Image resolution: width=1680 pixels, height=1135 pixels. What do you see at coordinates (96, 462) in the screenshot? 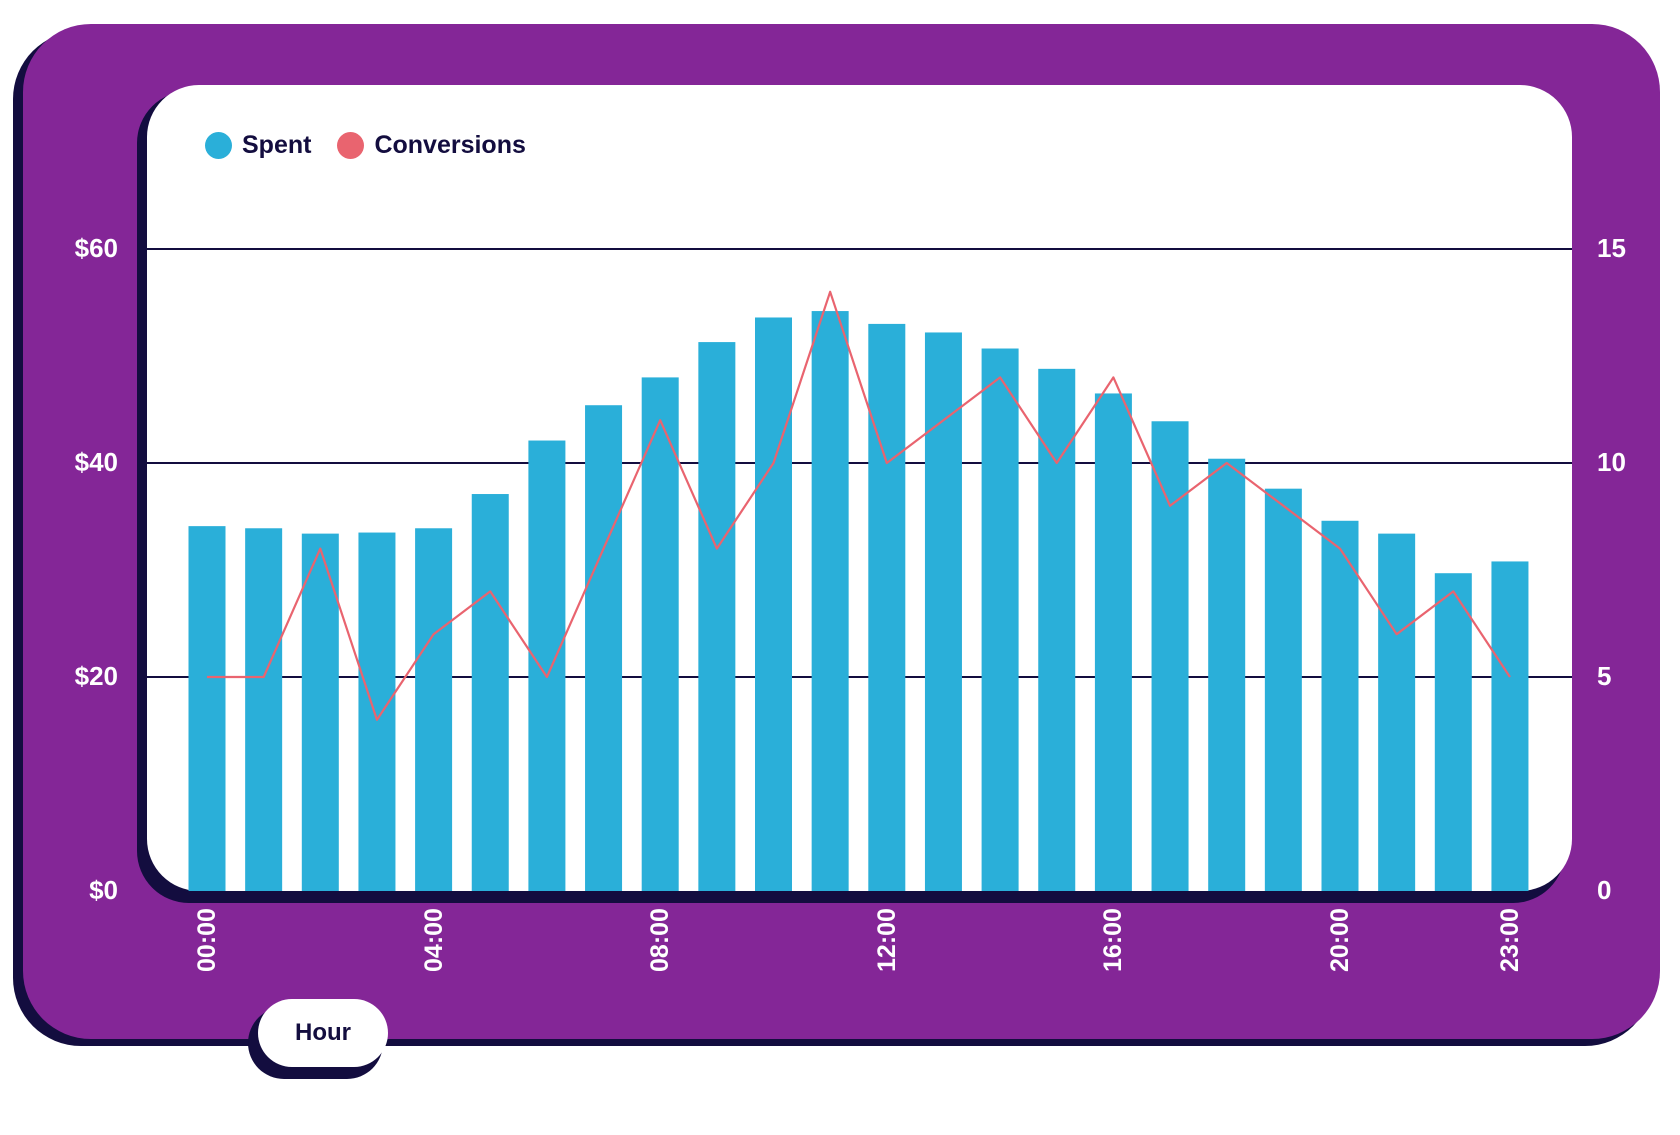
I see `y-left-tick-label: $40` at bounding box center [96, 462].